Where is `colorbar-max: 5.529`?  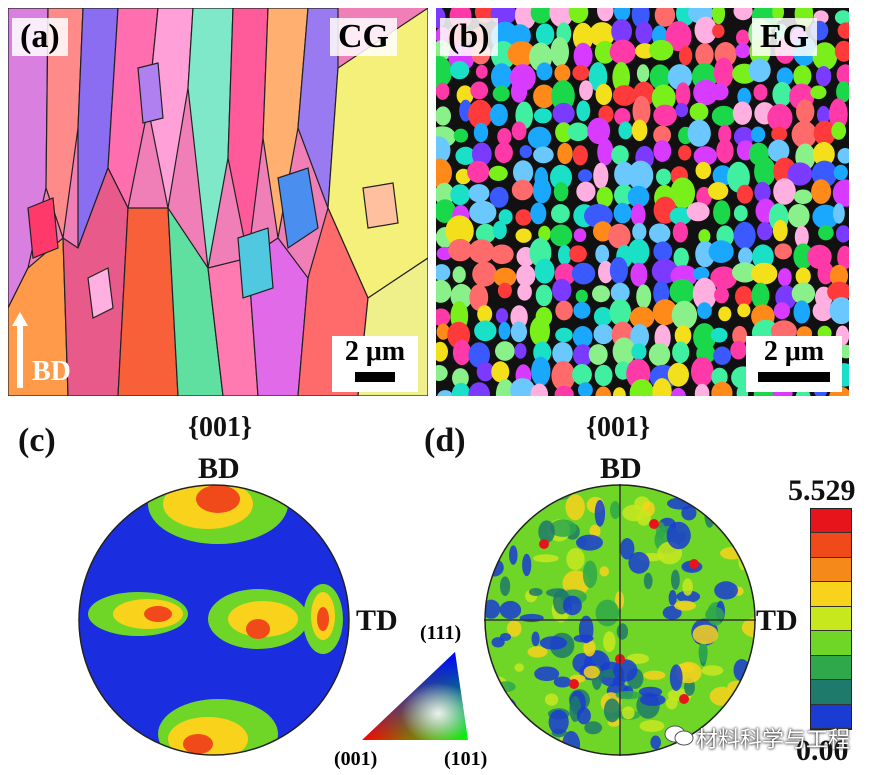
colorbar-max: 5.529 is located at coordinates (822, 490).